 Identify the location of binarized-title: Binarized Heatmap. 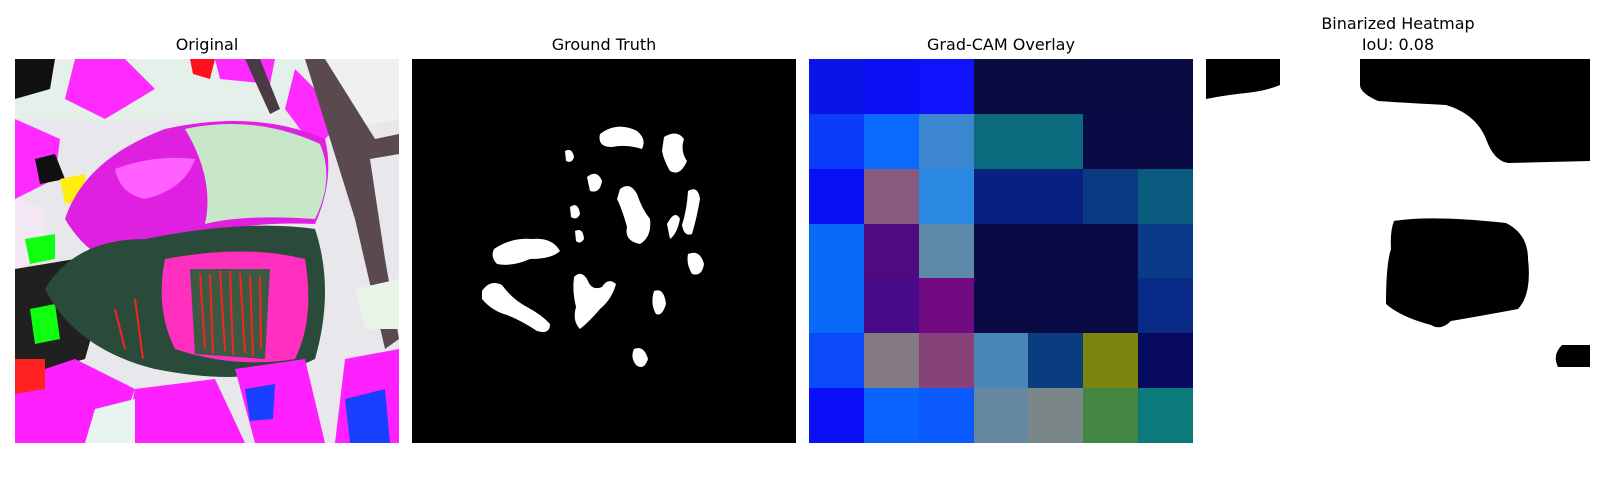
(1398, 23).